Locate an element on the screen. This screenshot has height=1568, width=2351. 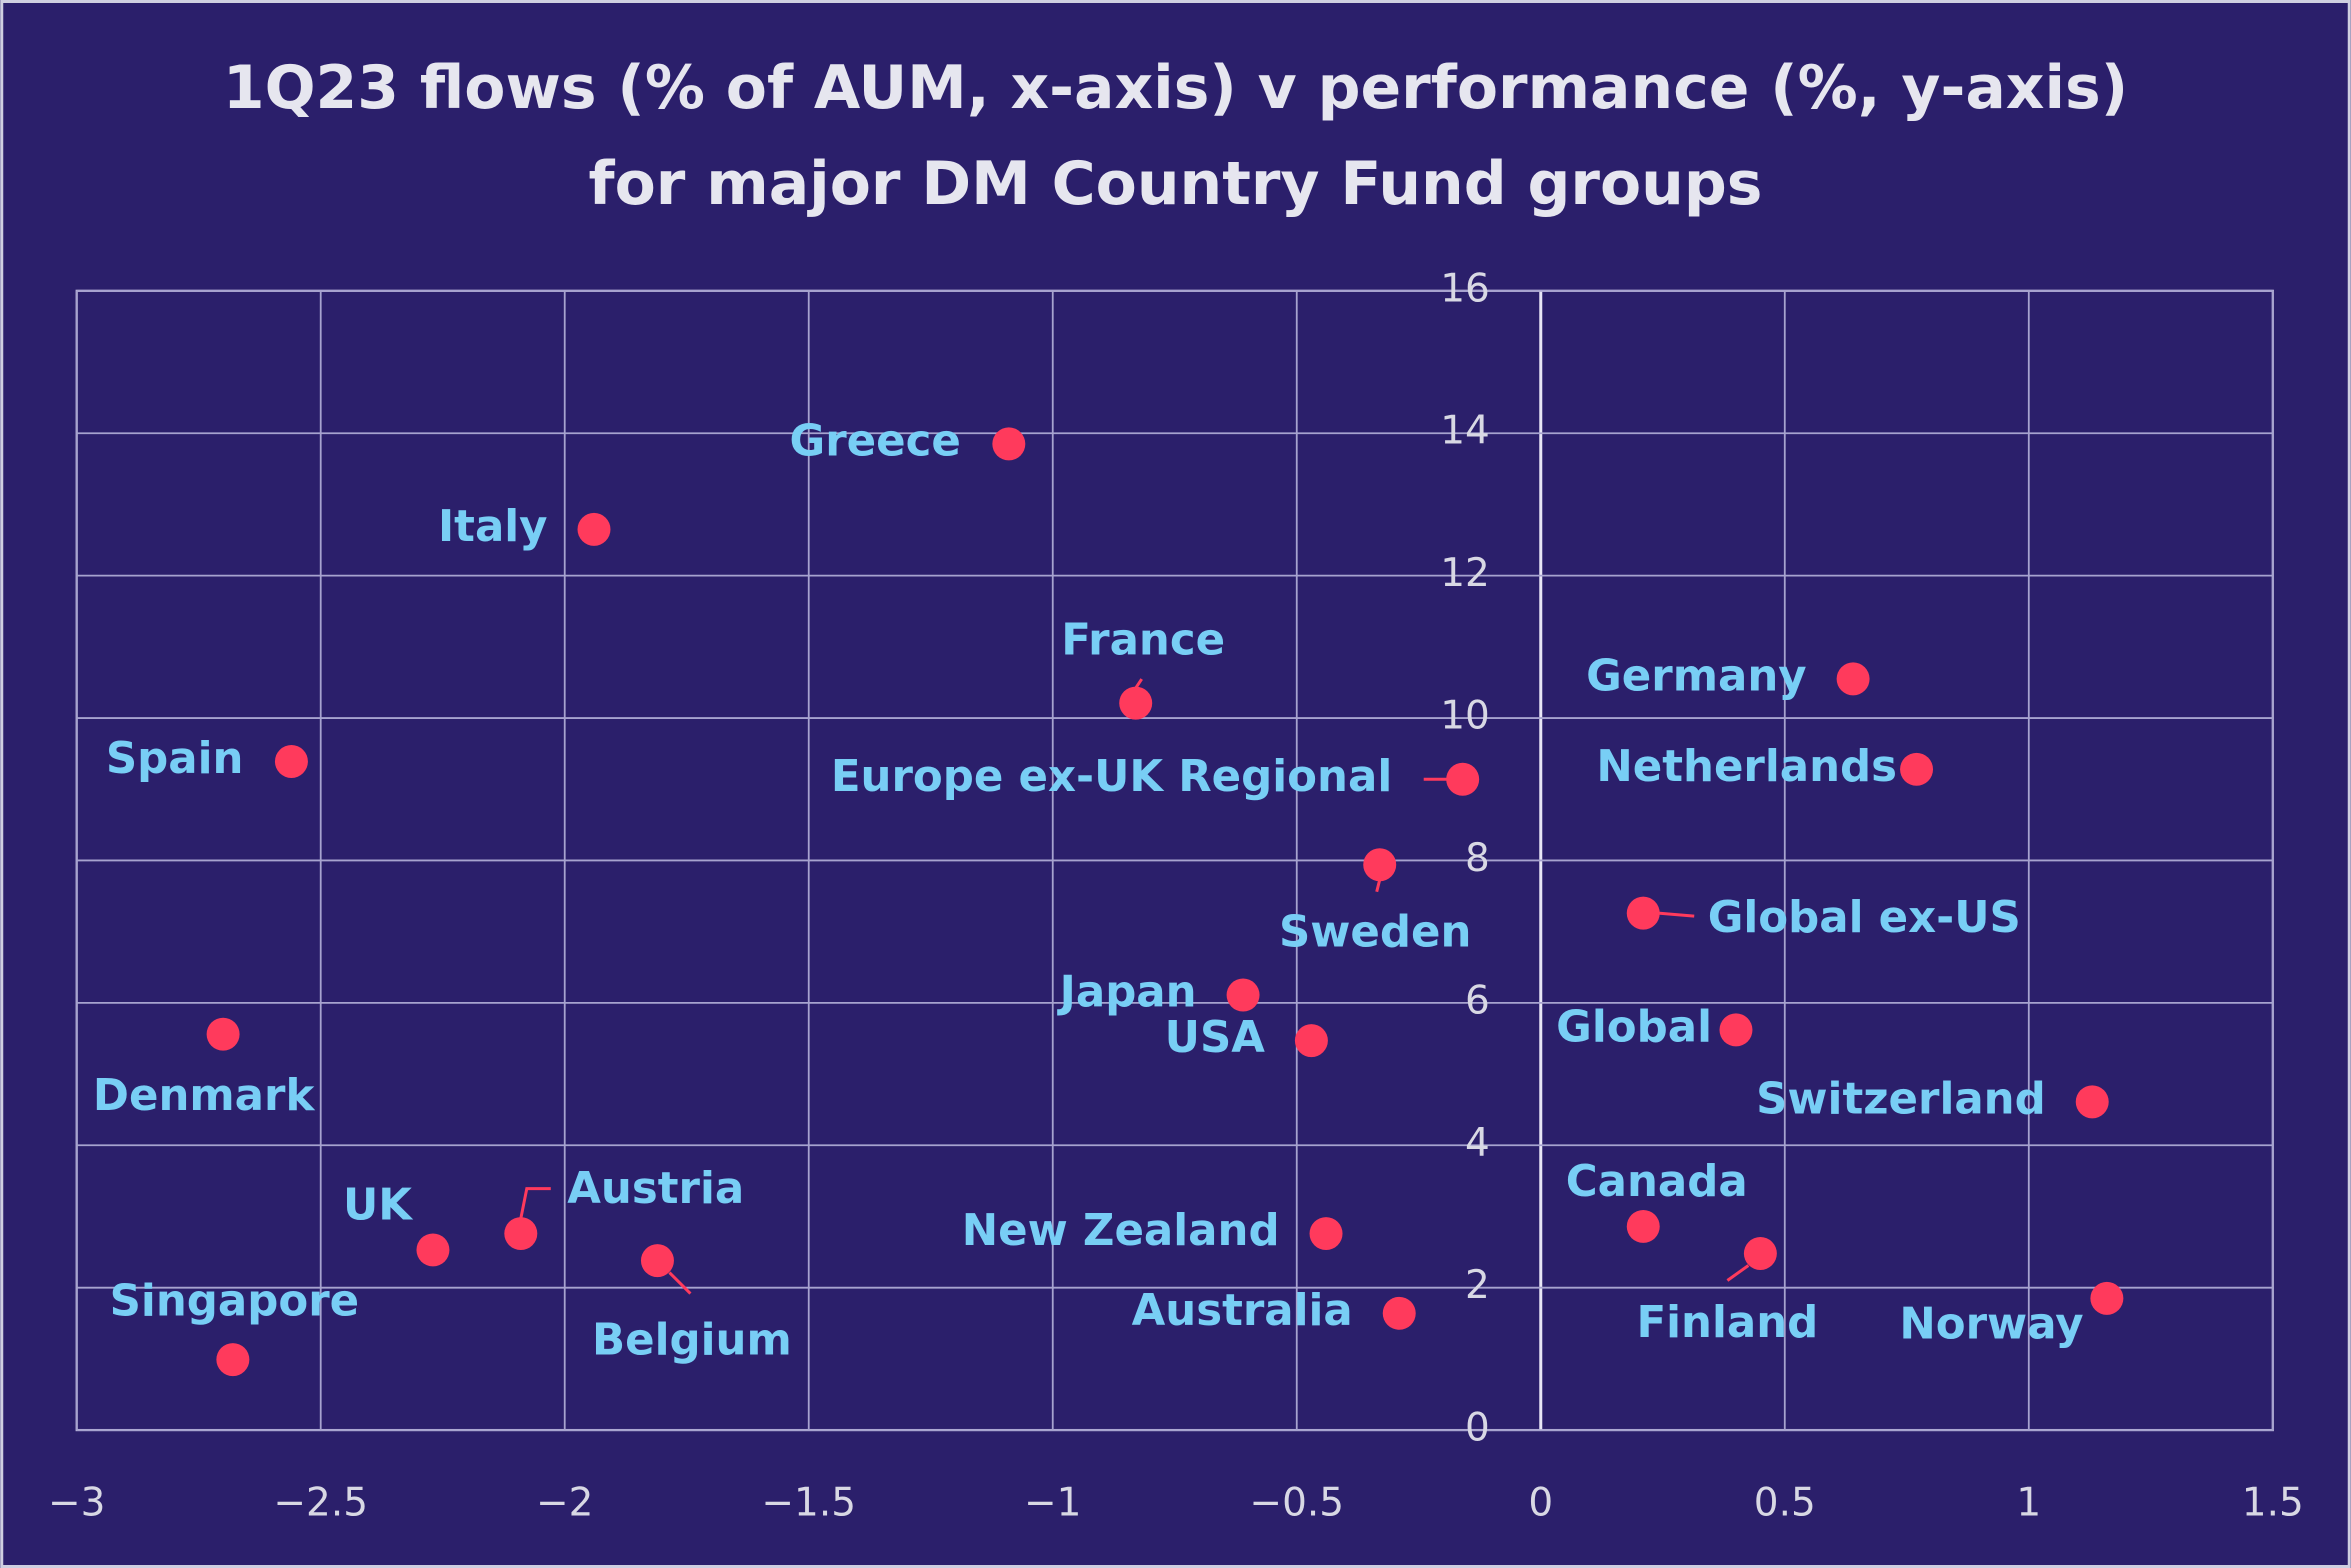
x-tick-label: 1.5 is located at coordinates (2273, 1503).